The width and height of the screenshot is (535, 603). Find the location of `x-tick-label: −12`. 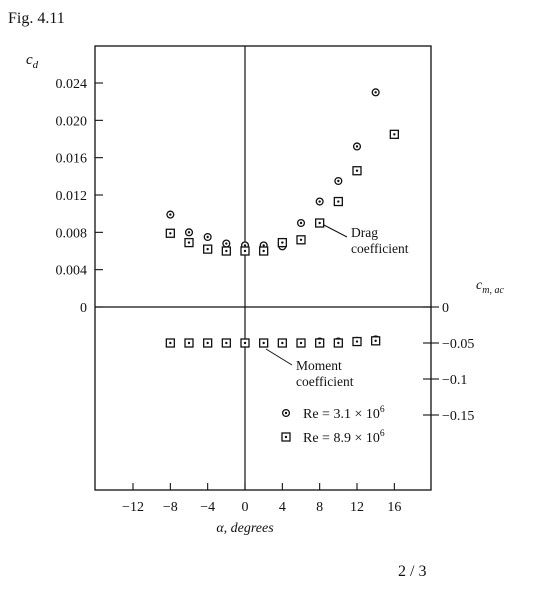

x-tick-label: −12 is located at coordinates (133, 507).